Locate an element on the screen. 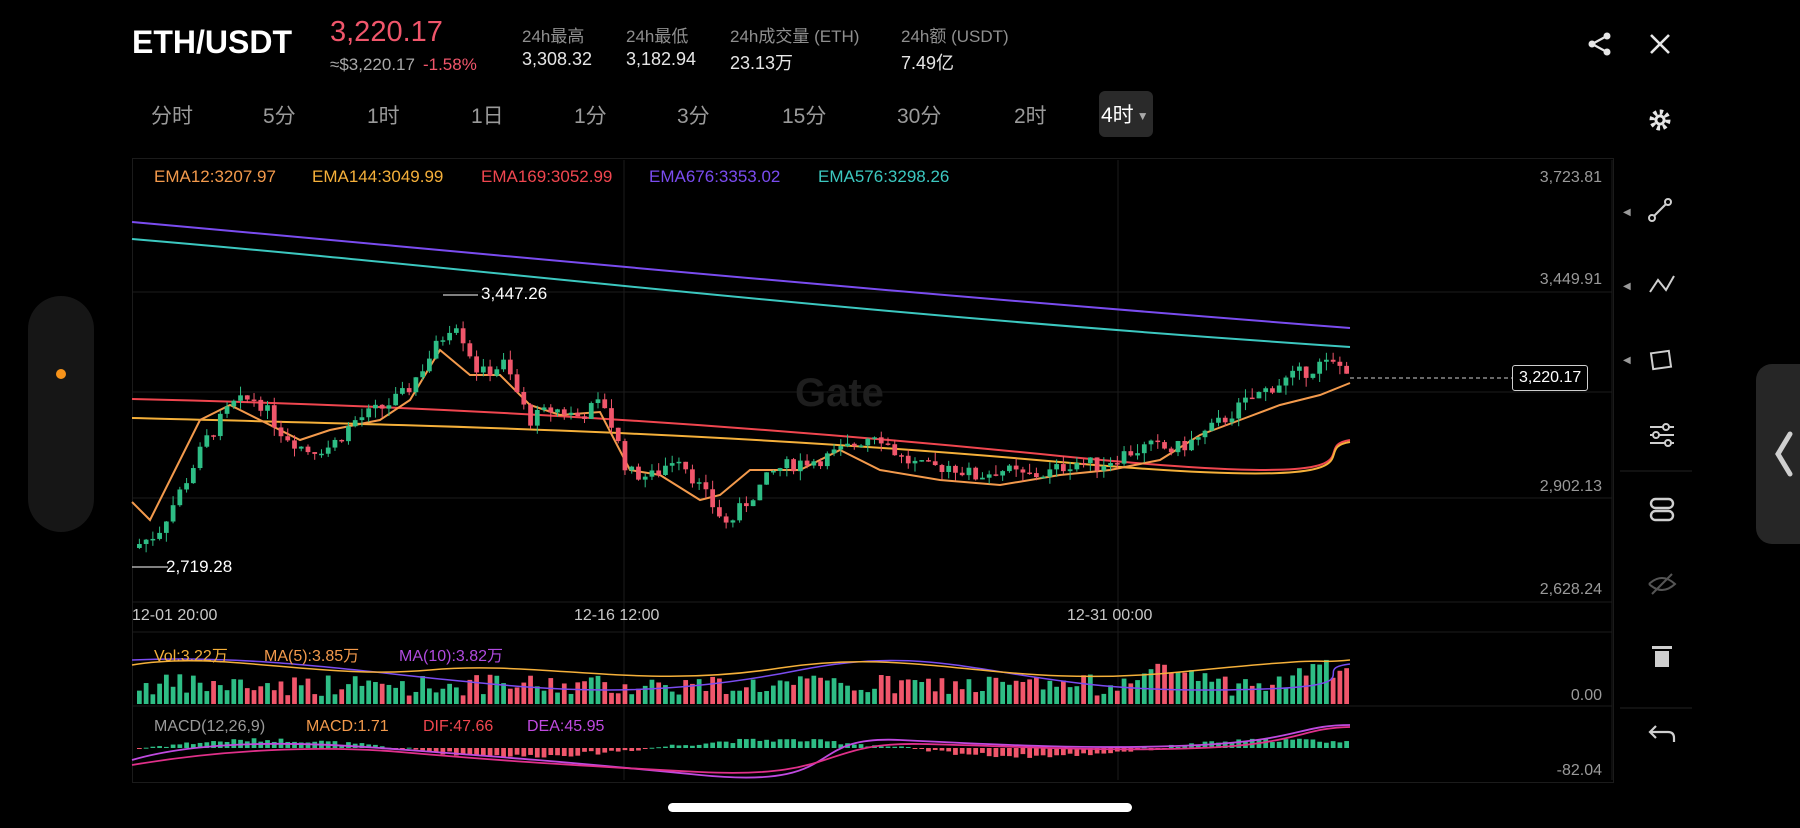 The width and height of the screenshot is (1800, 828). share-icon is located at coordinates (1600, 46).